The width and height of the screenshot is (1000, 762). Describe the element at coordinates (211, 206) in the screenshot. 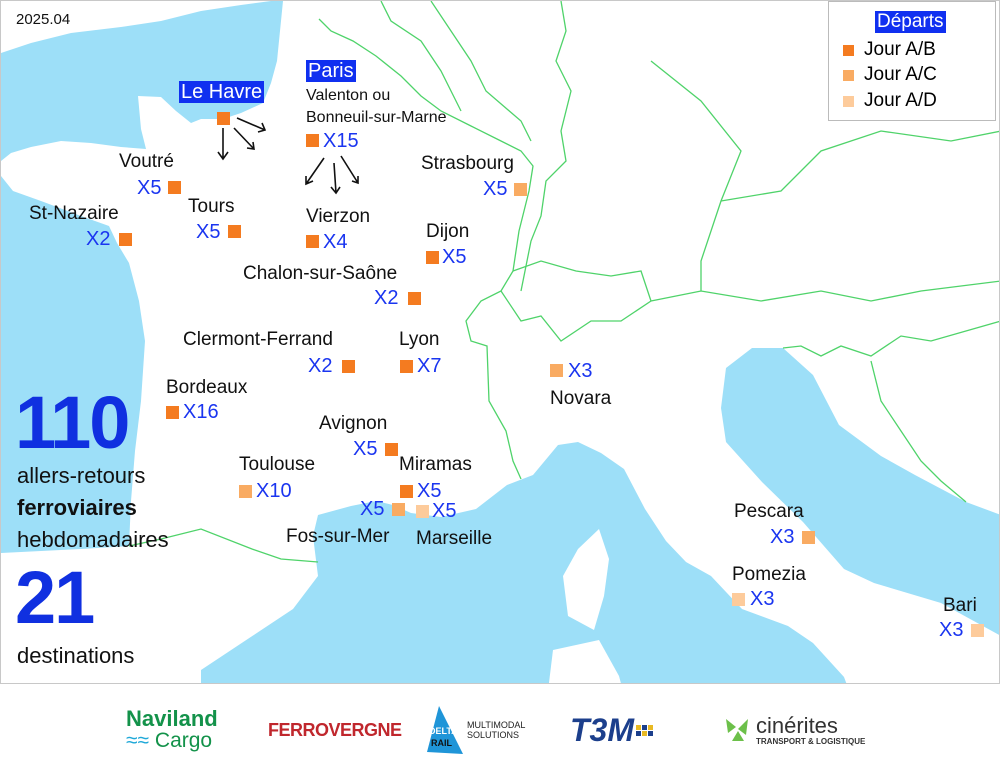

I see `dest-name: Tours` at that location.